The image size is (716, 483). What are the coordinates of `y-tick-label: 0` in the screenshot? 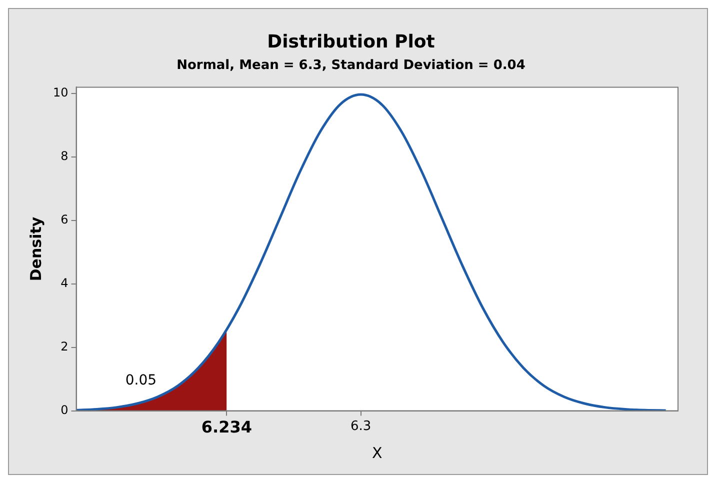 It's located at (64, 409).